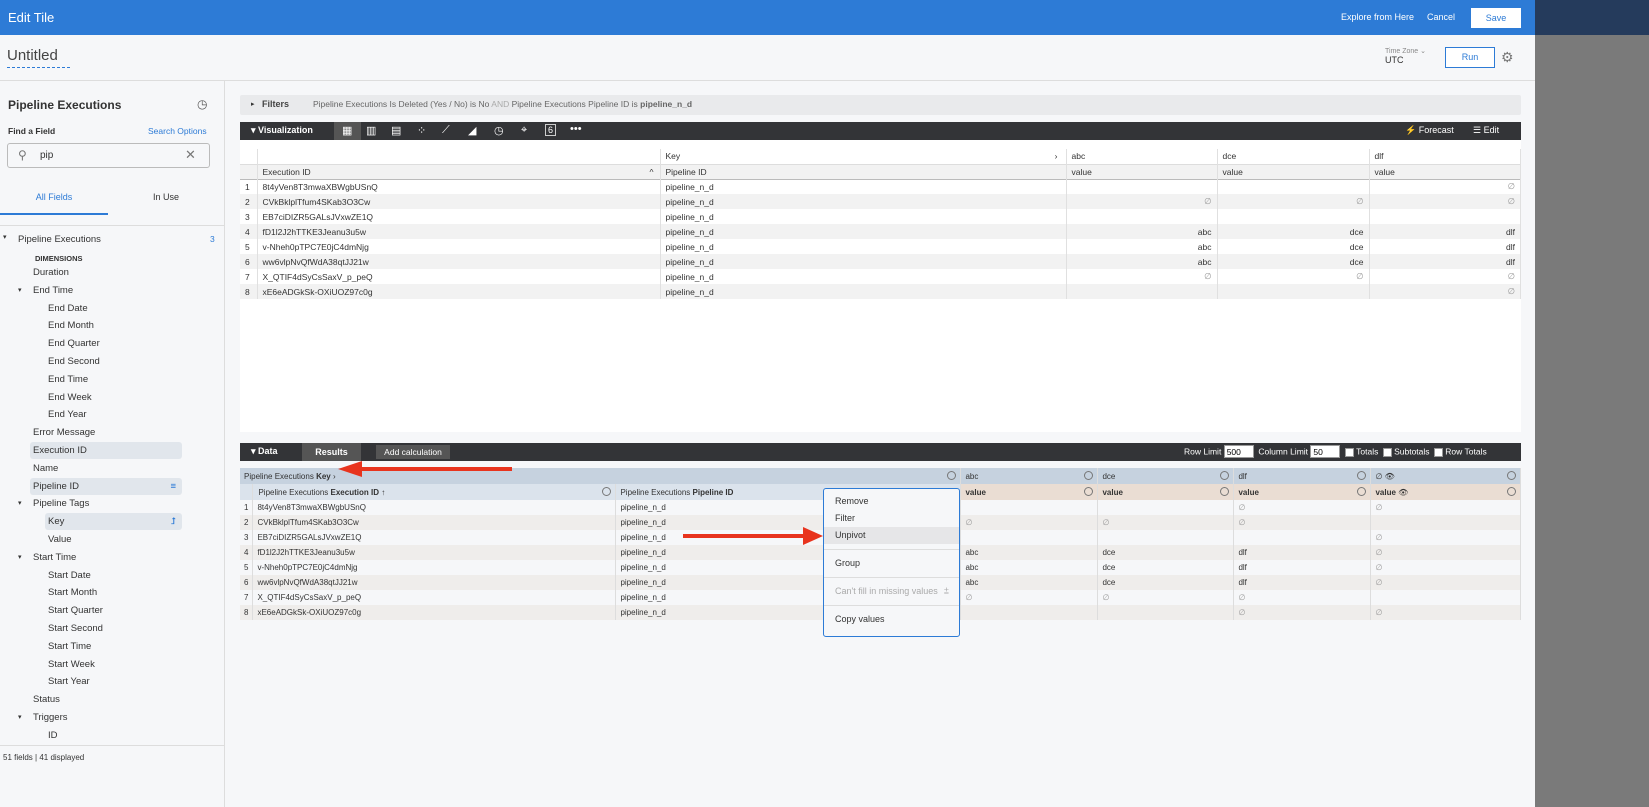  I want to click on tab-all-fields: All Fields, so click(54, 199).